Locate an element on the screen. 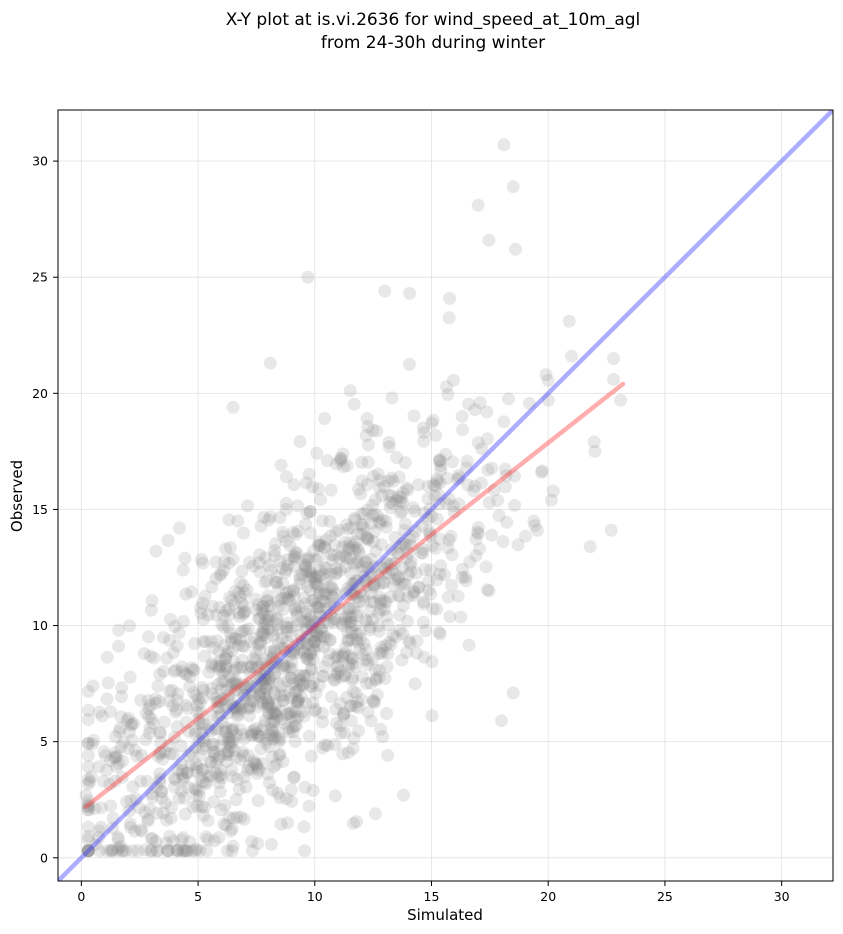 This screenshot has width=843, height=934. y-tick-label: 10 is located at coordinates (40, 625).